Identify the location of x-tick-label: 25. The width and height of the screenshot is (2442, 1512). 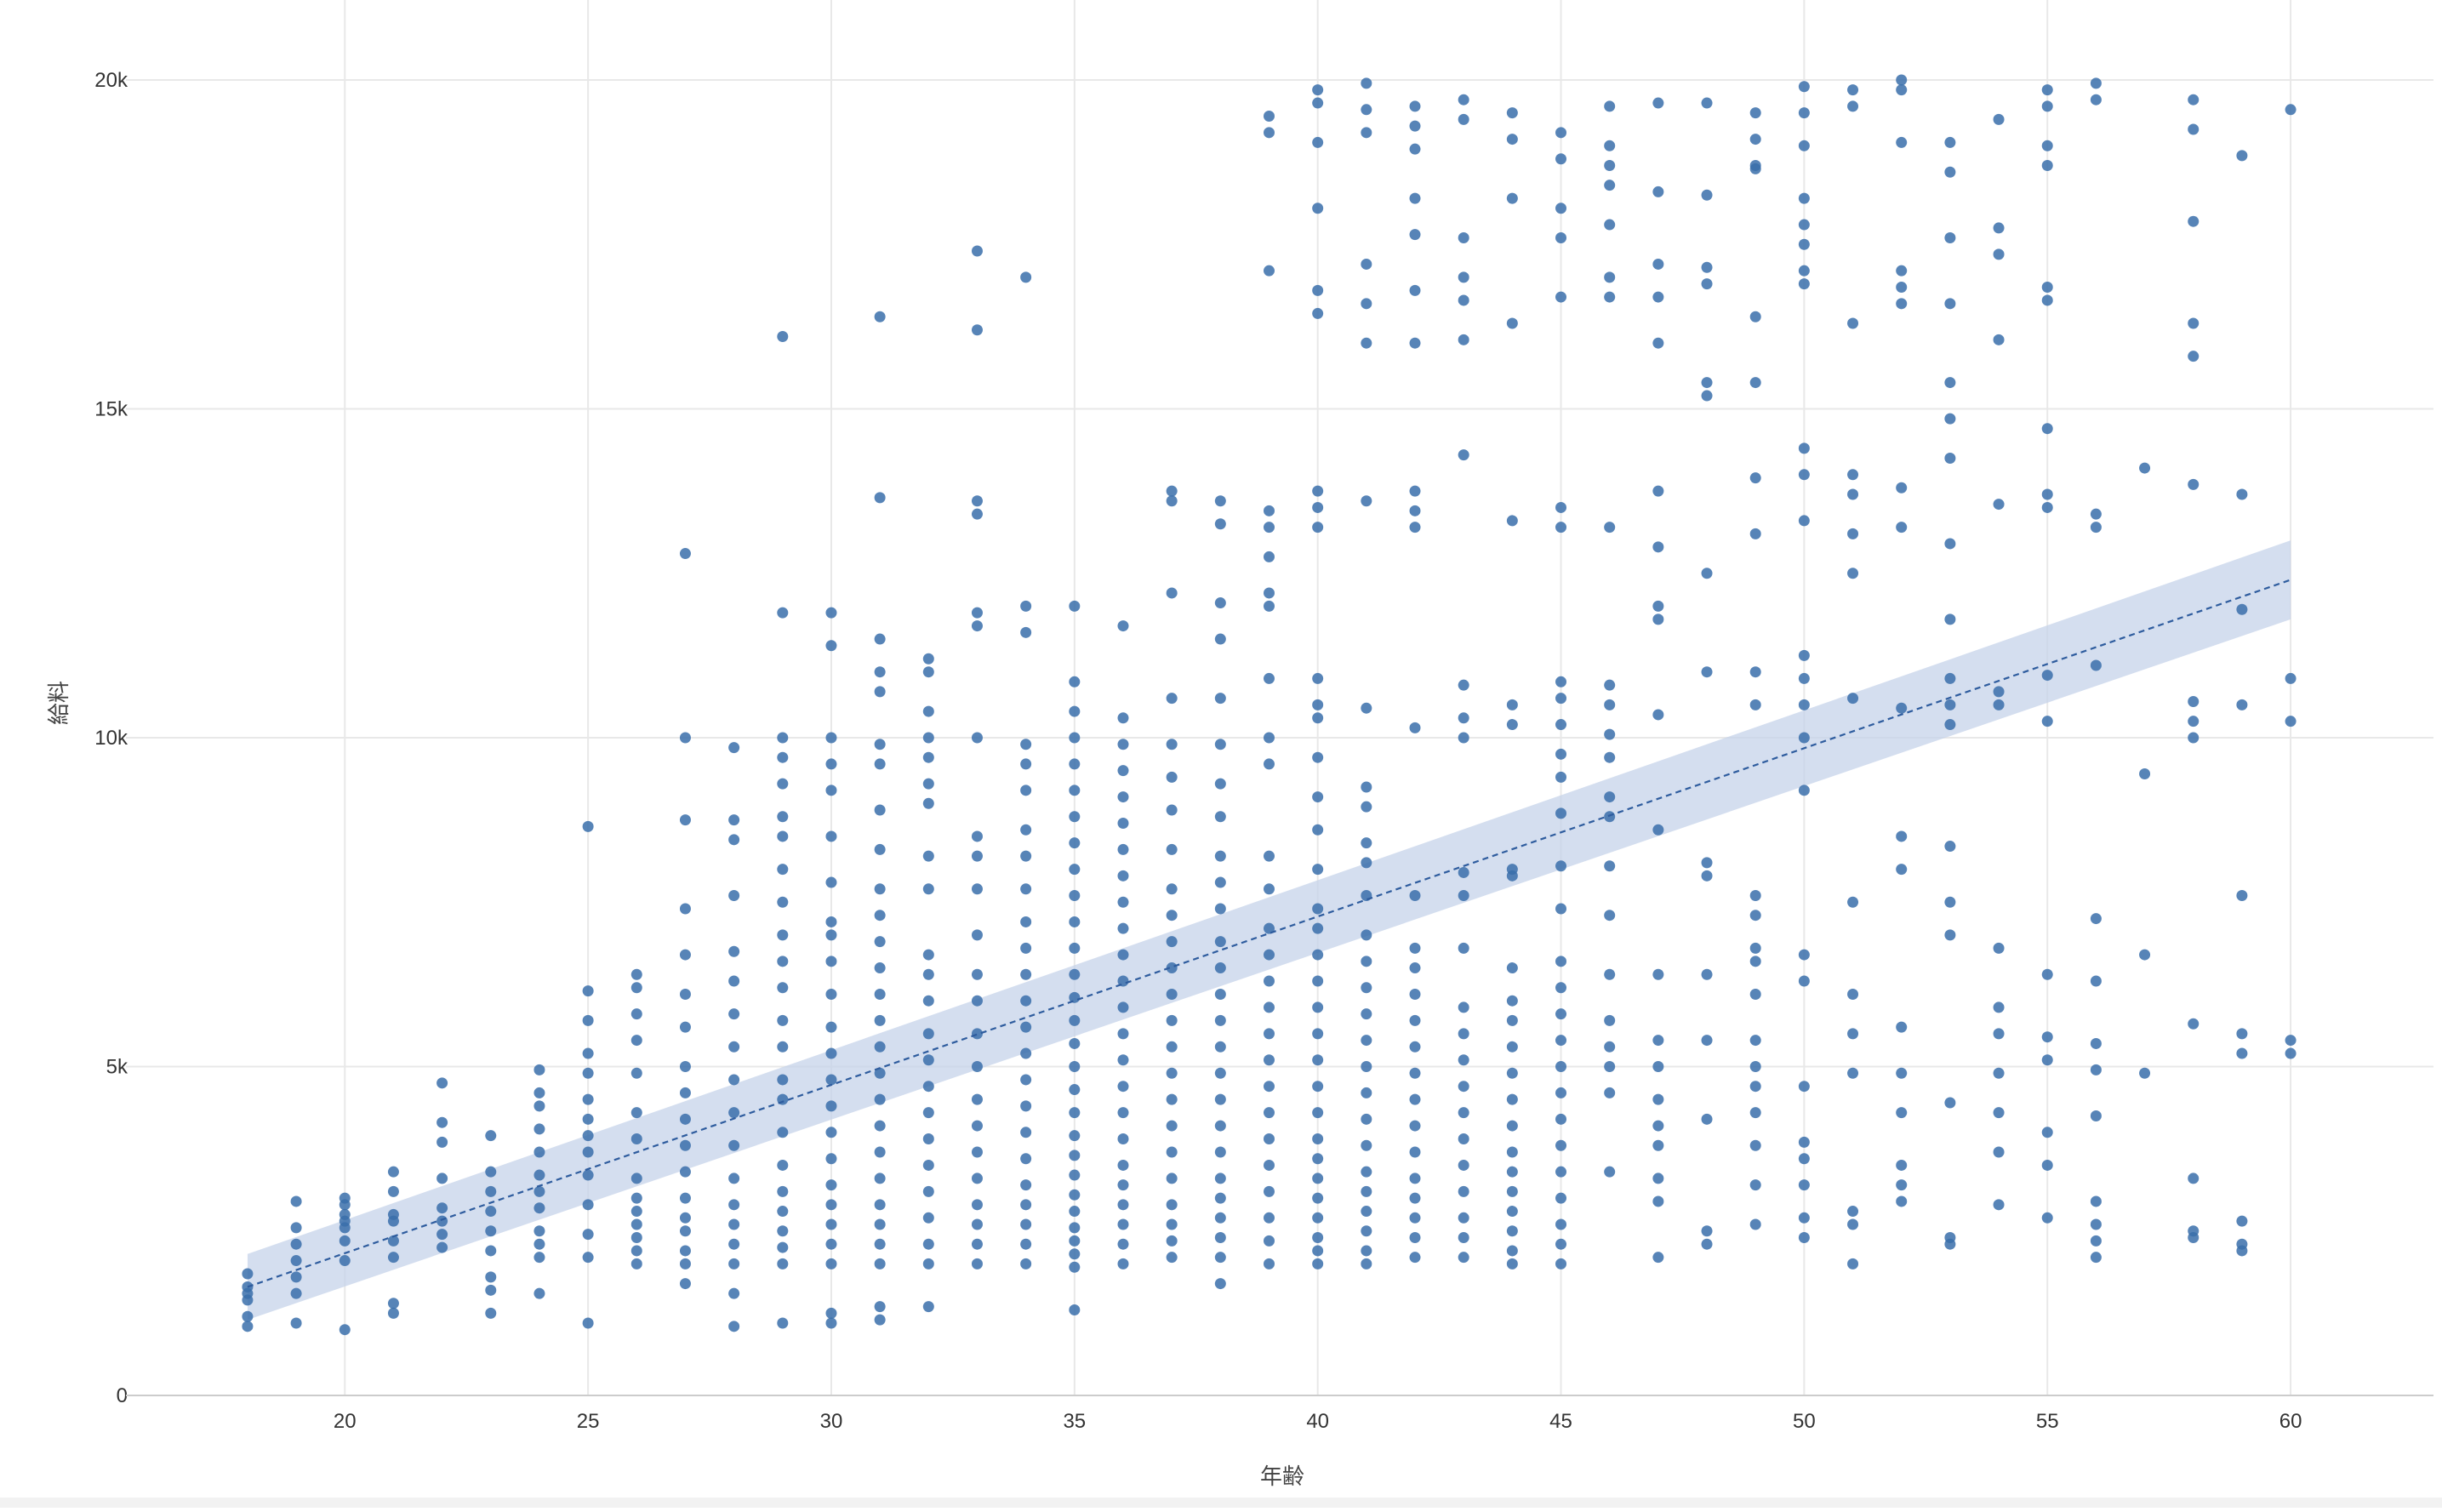
(588, 1421).